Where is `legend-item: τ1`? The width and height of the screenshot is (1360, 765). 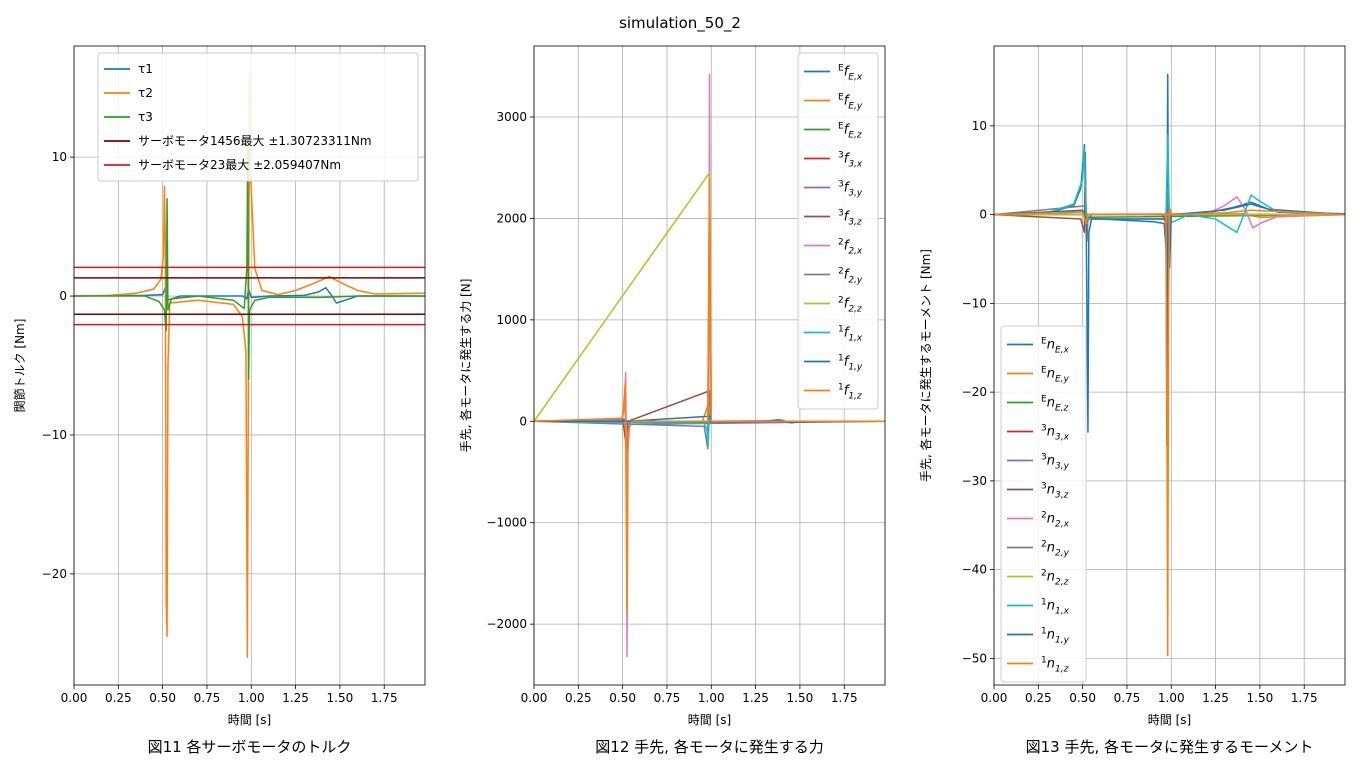 legend-item: τ1 is located at coordinates (128, 69).